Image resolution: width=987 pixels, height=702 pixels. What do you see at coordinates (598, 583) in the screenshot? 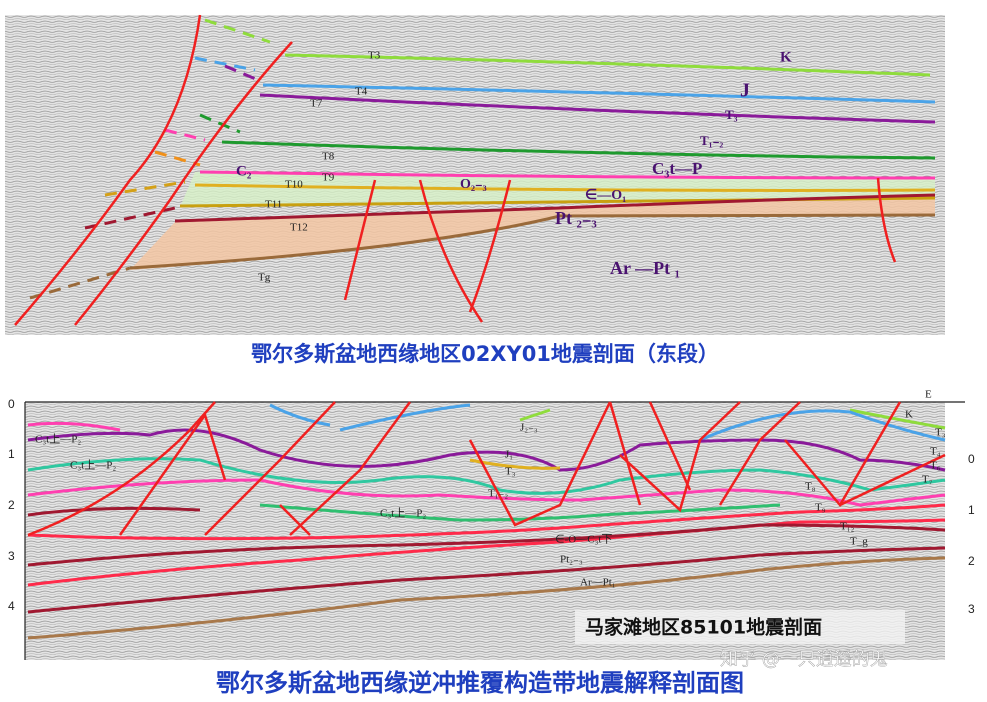
I see `label: Ar—Pt₁` at bounding box center [598, 583].